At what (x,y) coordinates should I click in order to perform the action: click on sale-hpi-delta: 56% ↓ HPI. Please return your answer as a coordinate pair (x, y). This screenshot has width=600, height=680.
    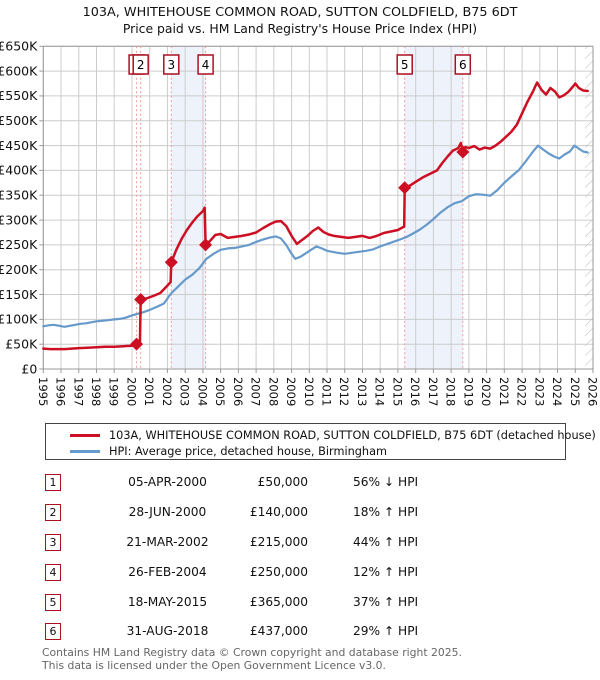
    Looking at the image, I should click on (386, 482).